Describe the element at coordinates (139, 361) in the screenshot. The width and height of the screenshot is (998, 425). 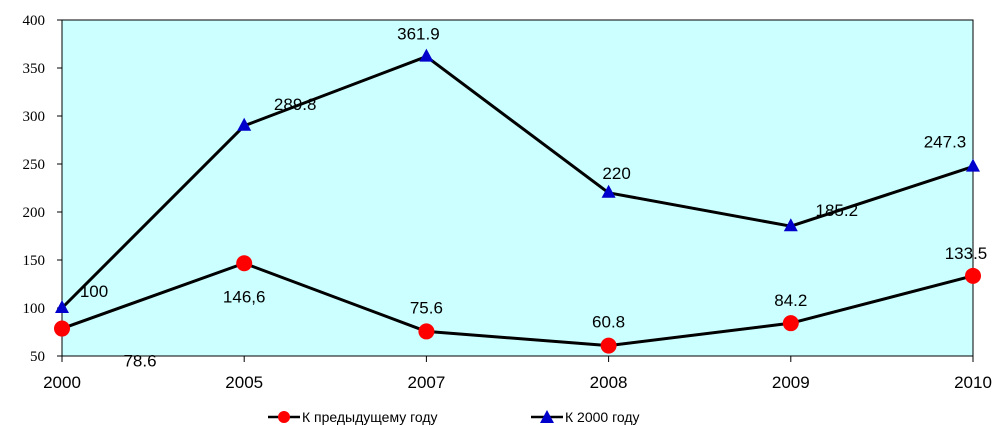
I see `data-label: 78.6` at that location.